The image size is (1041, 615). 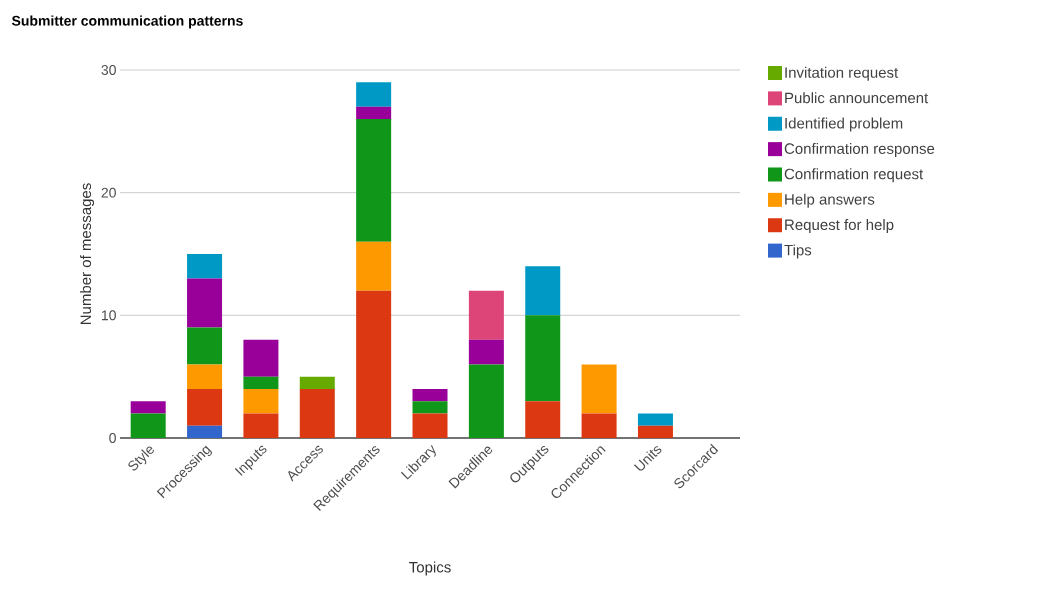 What do you see at coordinates (830, 200) in the screenshot?
I see `legend-label: Help answers` at bounding box center [830, 200].